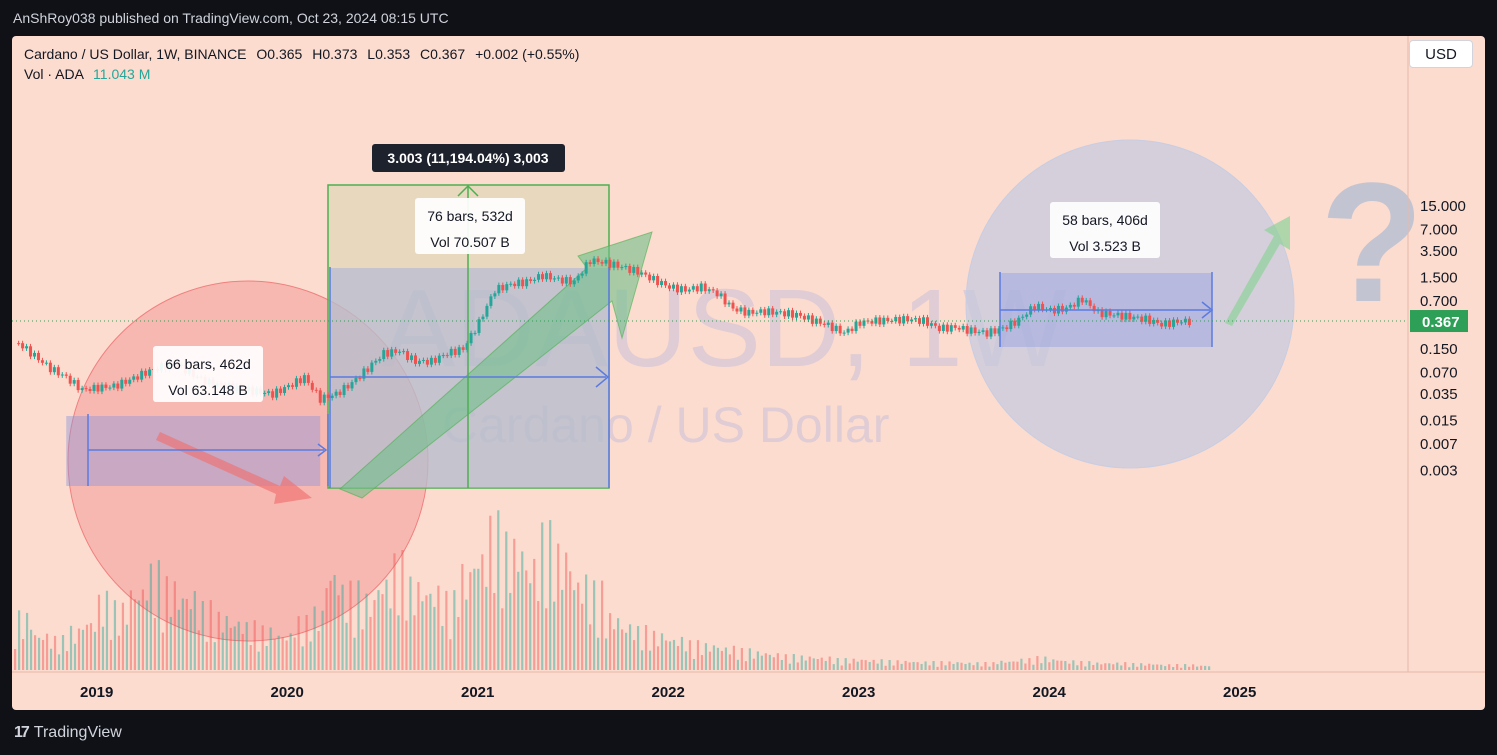 The width and height of the screenshot is (1497, 755). Describe the element at coordinates (1439, 372) in the screenshot. I see `price-tick-label: 0.070` at that location.